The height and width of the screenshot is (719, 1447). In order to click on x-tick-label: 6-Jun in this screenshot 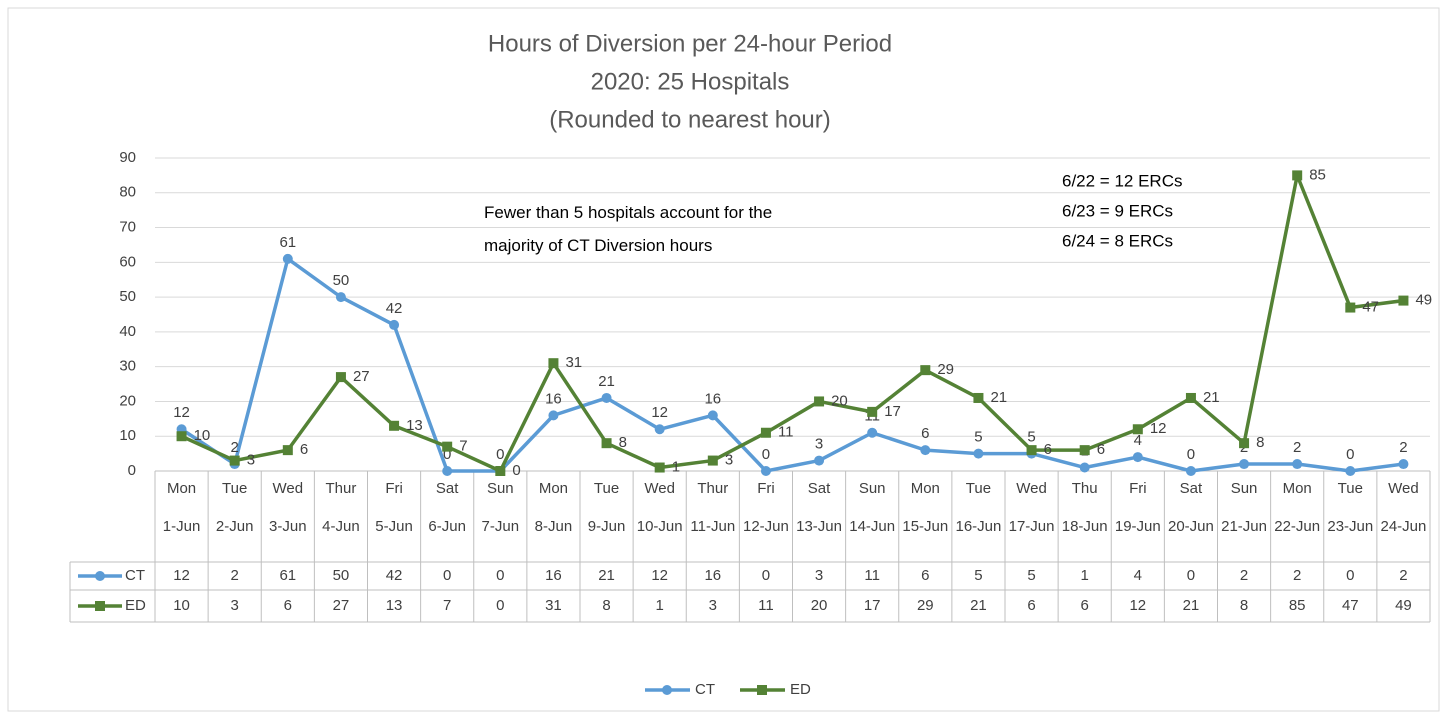, I will do `click(447, 526)`.